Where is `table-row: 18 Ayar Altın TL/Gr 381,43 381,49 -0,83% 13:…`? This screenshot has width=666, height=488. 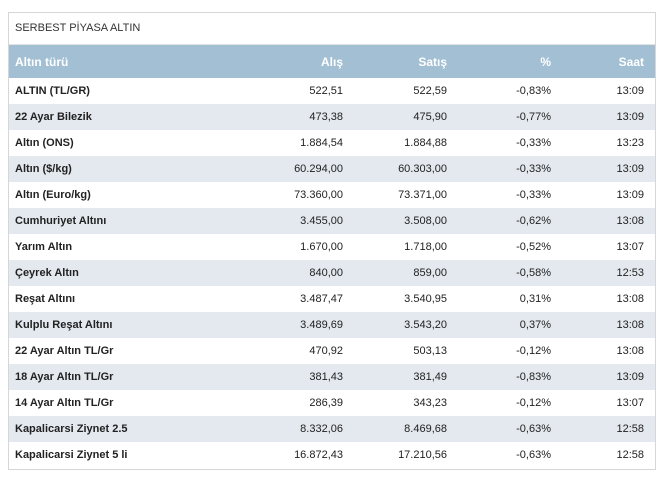 table-row: 18 Ayar Altın TL/Gr 381,43 381,49 -0,83% 13:… is located at coordinates (332, 377).